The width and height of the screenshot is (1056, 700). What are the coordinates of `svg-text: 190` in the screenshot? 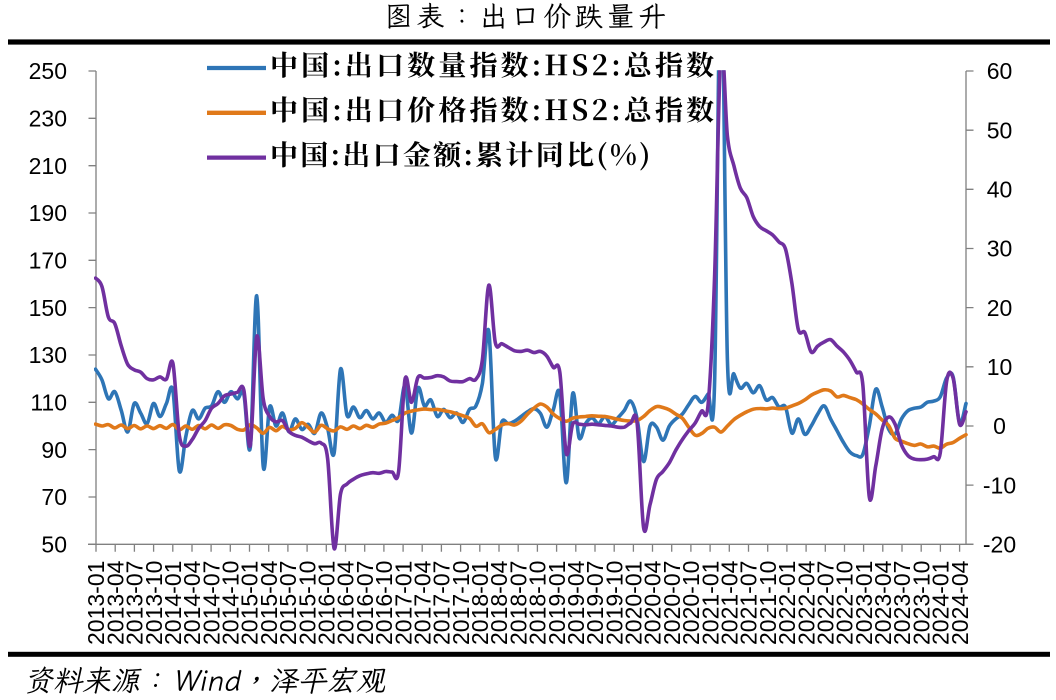 It's located at (48, 213).